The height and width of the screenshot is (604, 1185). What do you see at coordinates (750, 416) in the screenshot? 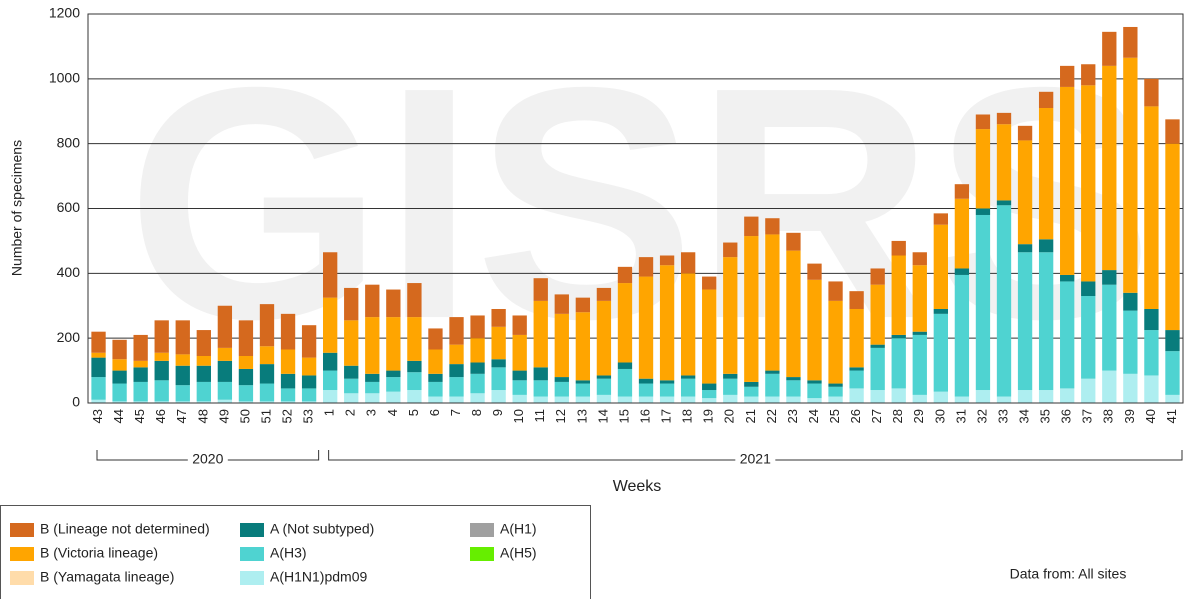
I see `x-tick-label: 21` at bounding box center [750, 416].